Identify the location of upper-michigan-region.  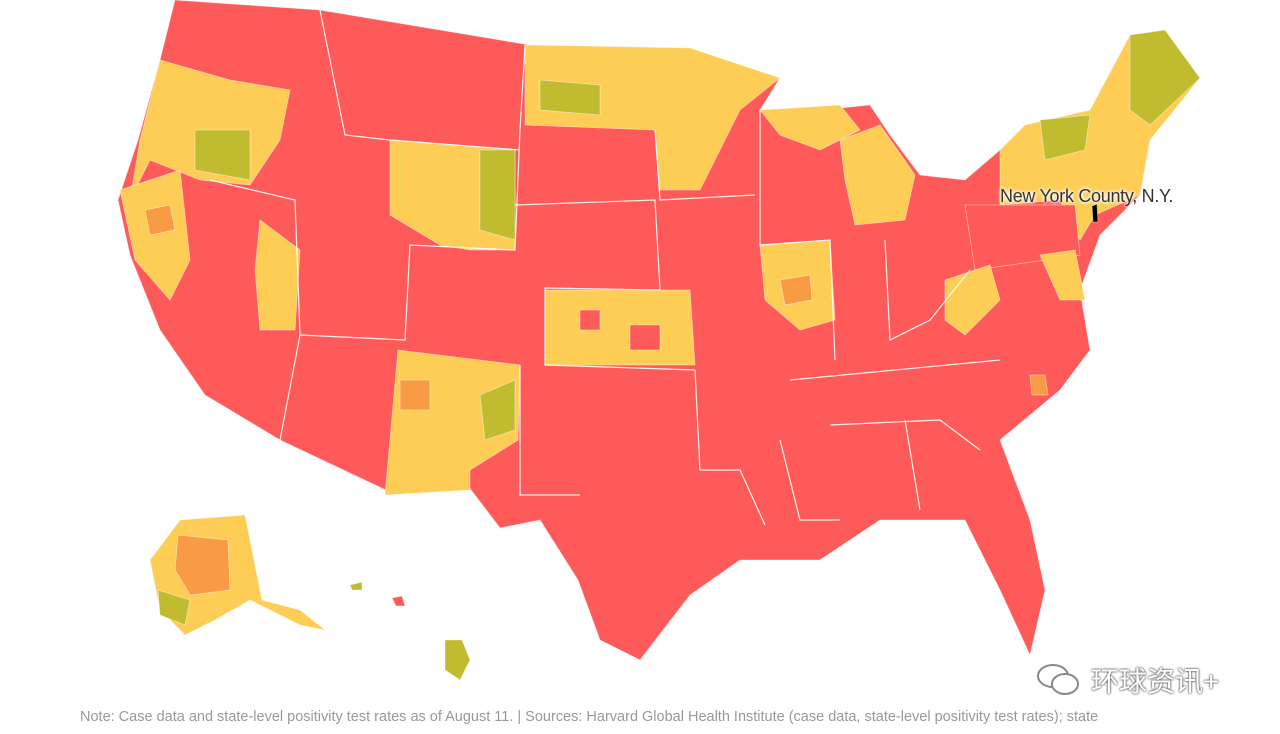
(810, 127).